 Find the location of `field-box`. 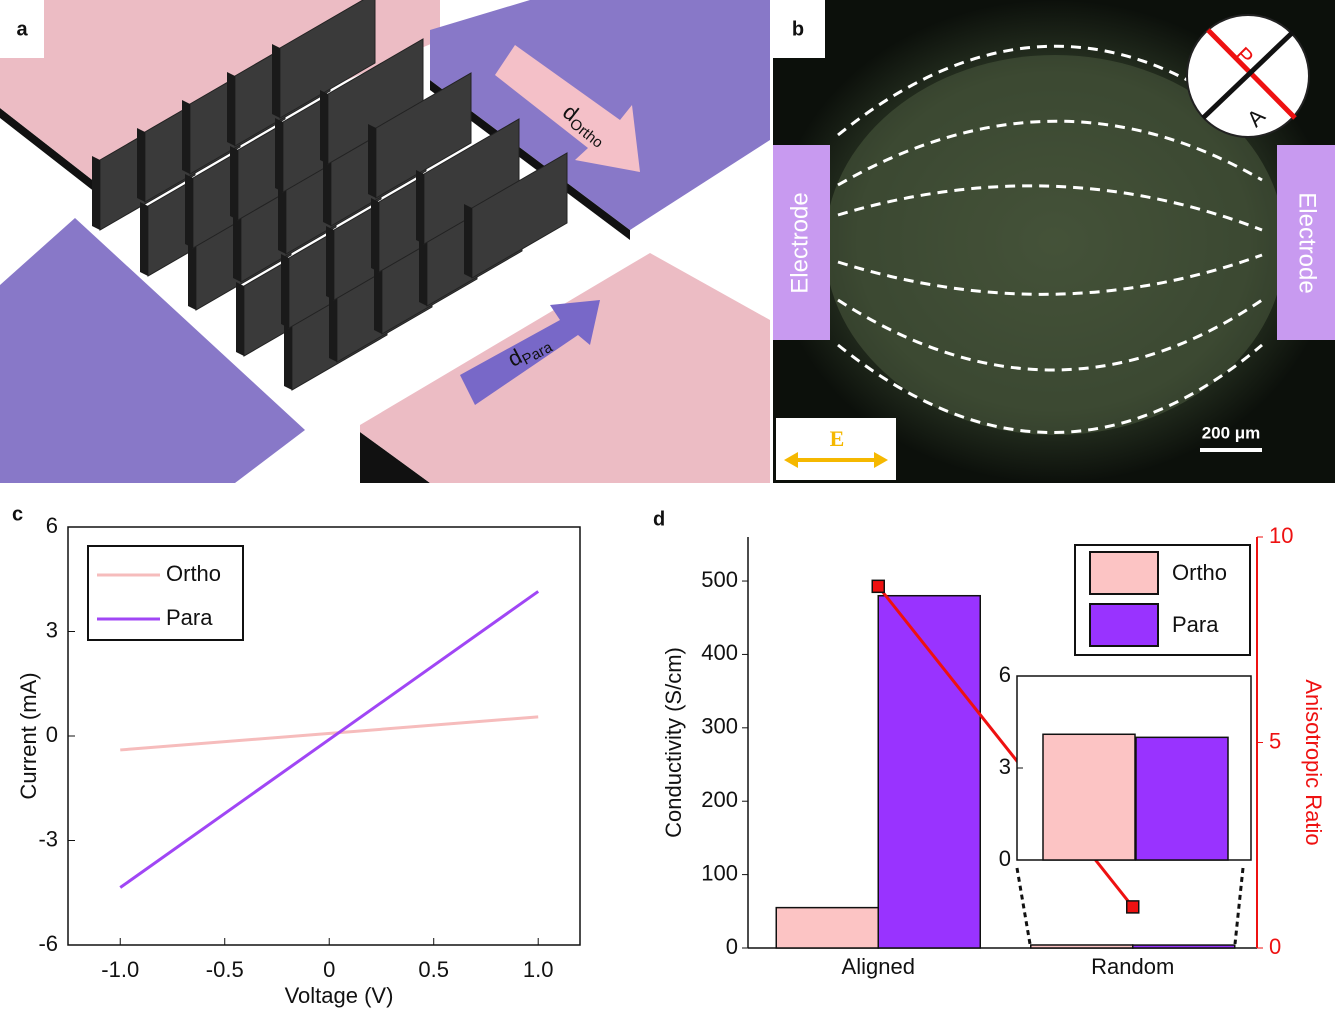

field-box is located at coordinates (836, 449).